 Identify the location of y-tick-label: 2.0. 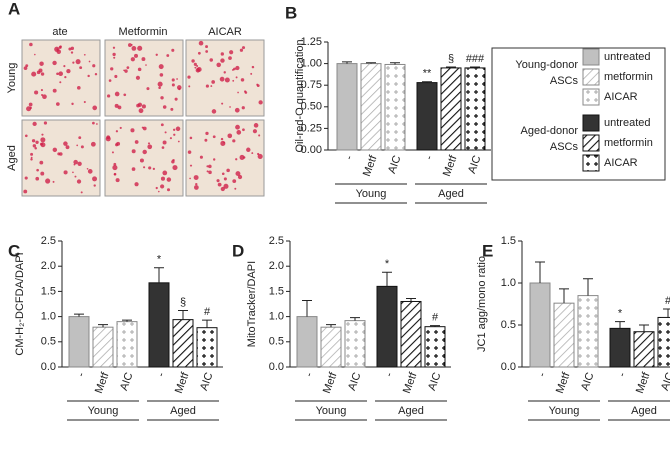
(48, 266).